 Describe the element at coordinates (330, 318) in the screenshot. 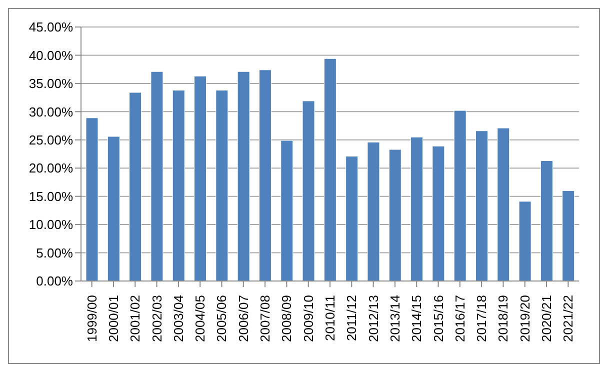

I see `x-tick-label: 2010/11` at that location.